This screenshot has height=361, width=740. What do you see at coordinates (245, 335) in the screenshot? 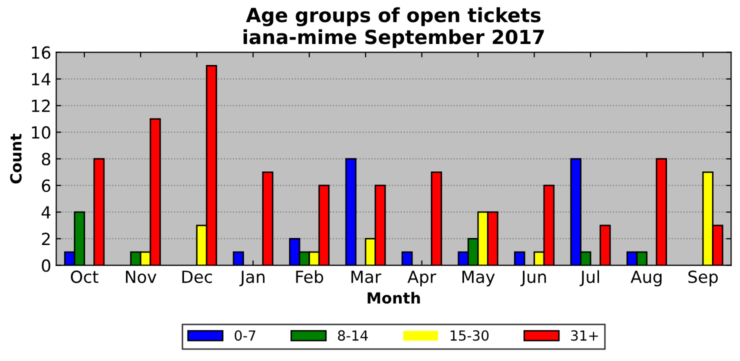
I see `legend-label: 0-7` at bounding box center [245, 335].